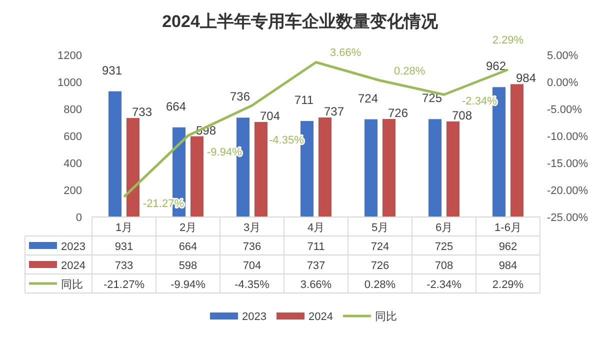 This screenshot has width=600, height=345. What do you see at coordinates (508, 266) in the screenshot?
I see `data-label: 984` at bounding box center [508, 266].